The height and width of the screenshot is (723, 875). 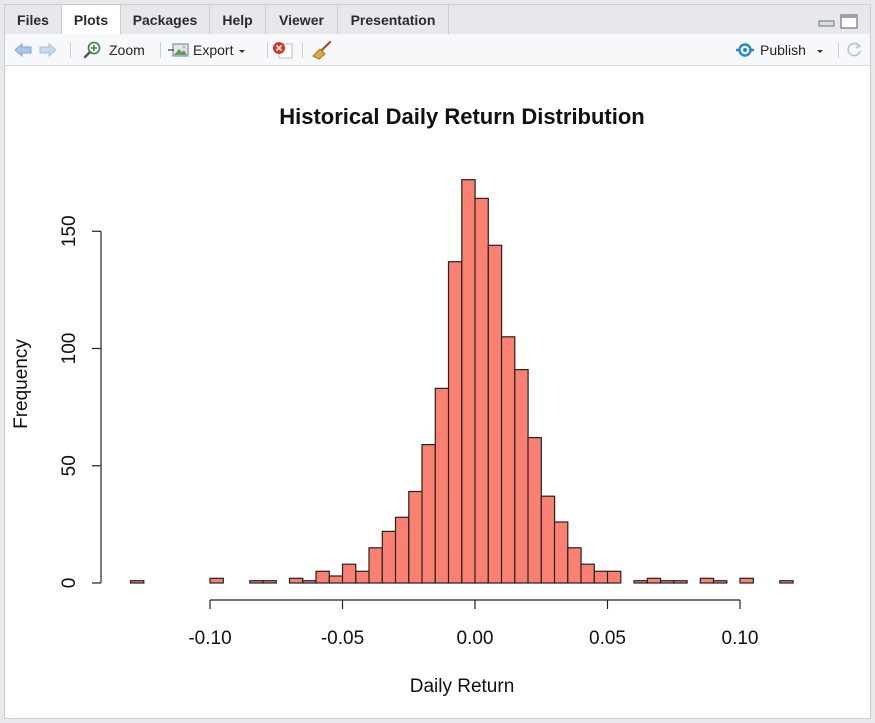 I want to click on x-tick-label: -0.10, so click(x=209, y=638).